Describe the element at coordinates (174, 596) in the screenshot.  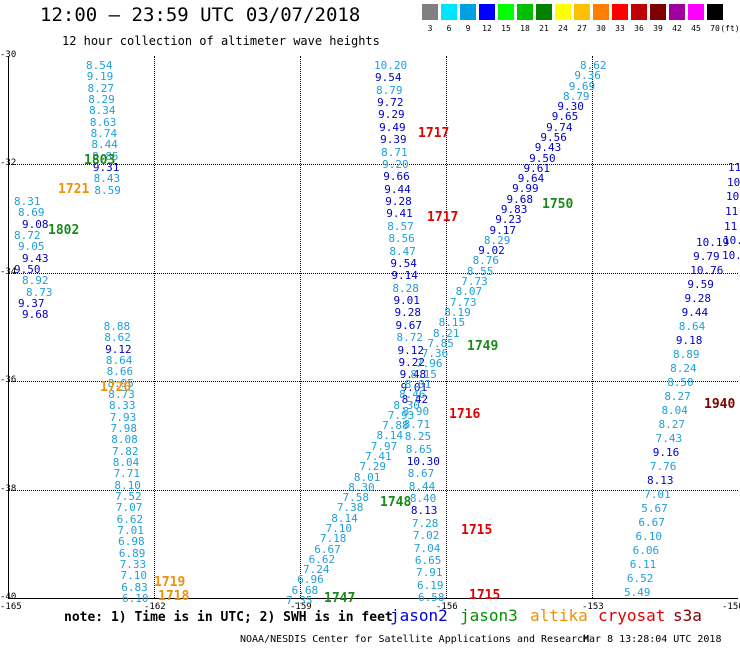
I see `pass-time-label: 1718` at that location.